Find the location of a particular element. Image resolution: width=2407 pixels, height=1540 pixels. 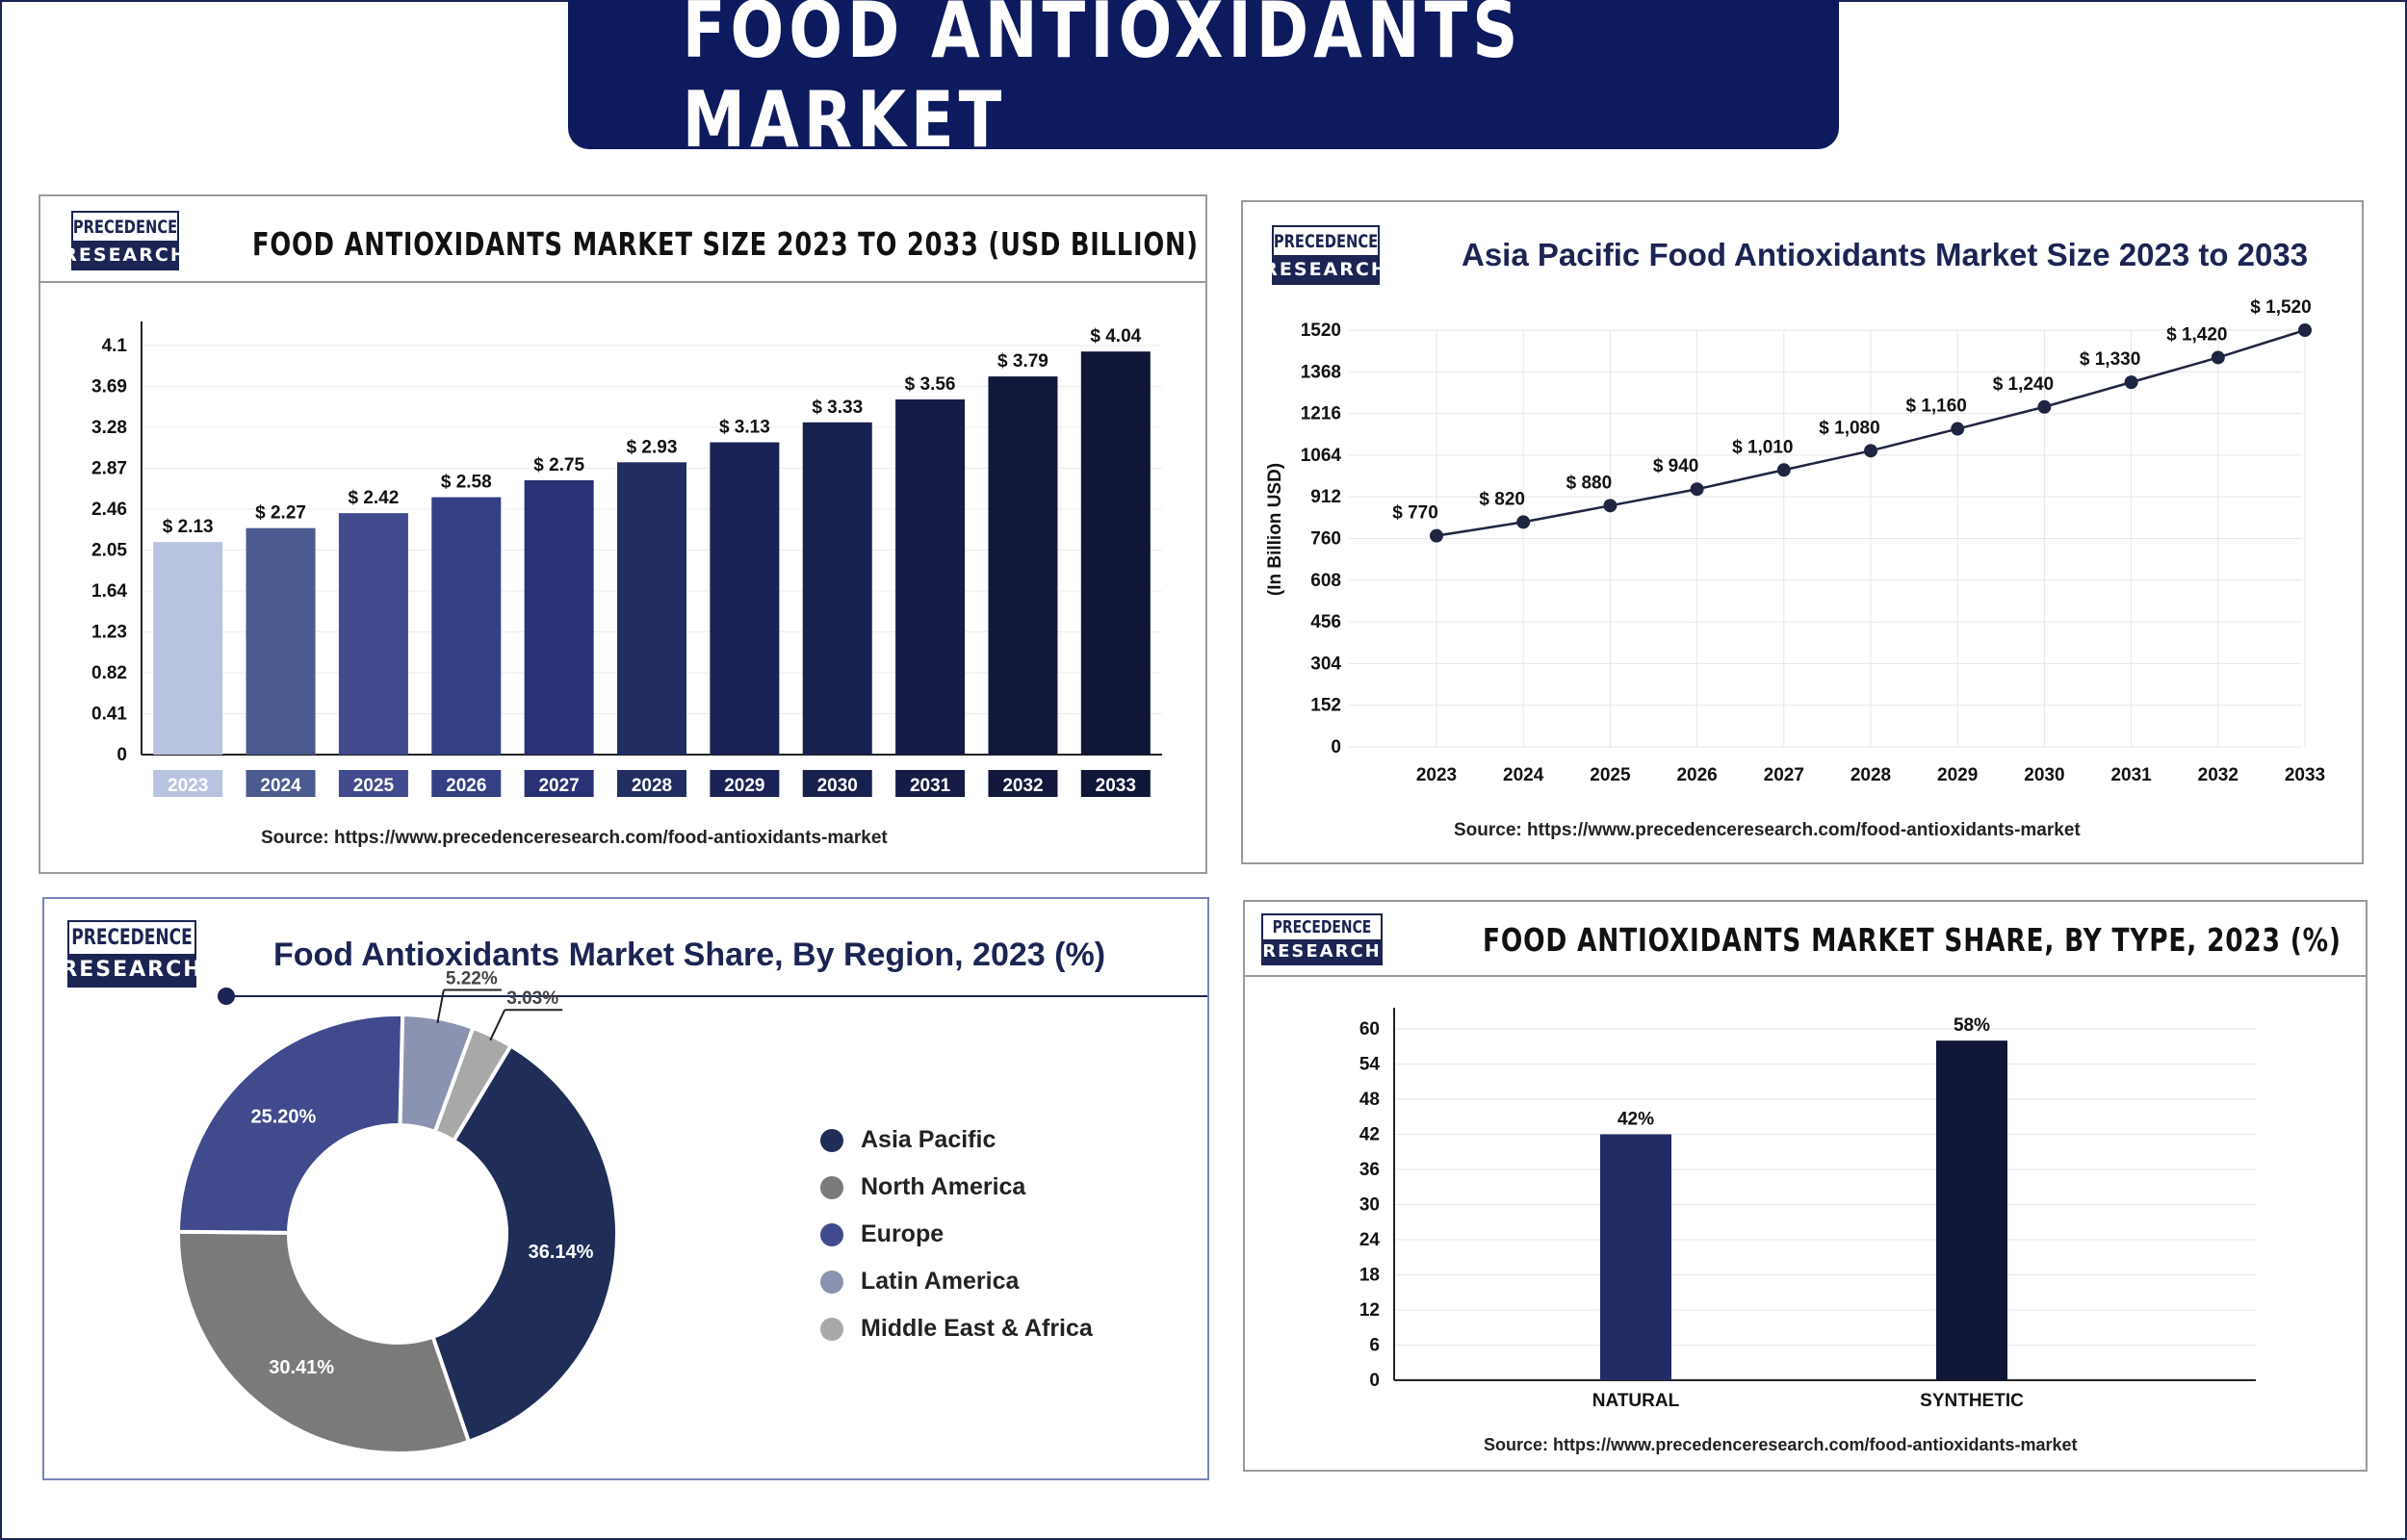

y-tick-label: 30 is located at coordinates (1369, 1205).